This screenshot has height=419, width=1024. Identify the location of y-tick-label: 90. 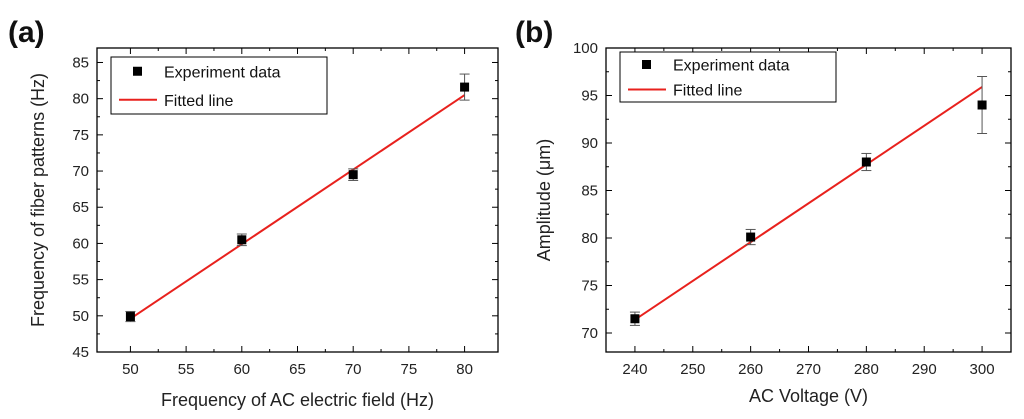
(589, 143).